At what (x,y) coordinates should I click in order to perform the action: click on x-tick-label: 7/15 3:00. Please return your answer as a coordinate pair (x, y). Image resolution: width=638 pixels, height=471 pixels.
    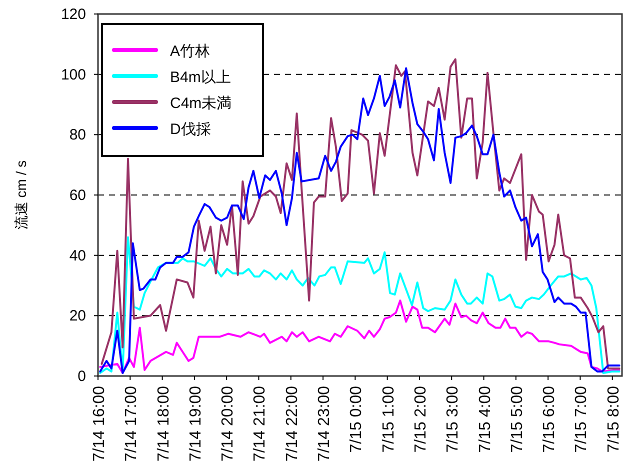
    Looking at the image, I should click on (453, 419).